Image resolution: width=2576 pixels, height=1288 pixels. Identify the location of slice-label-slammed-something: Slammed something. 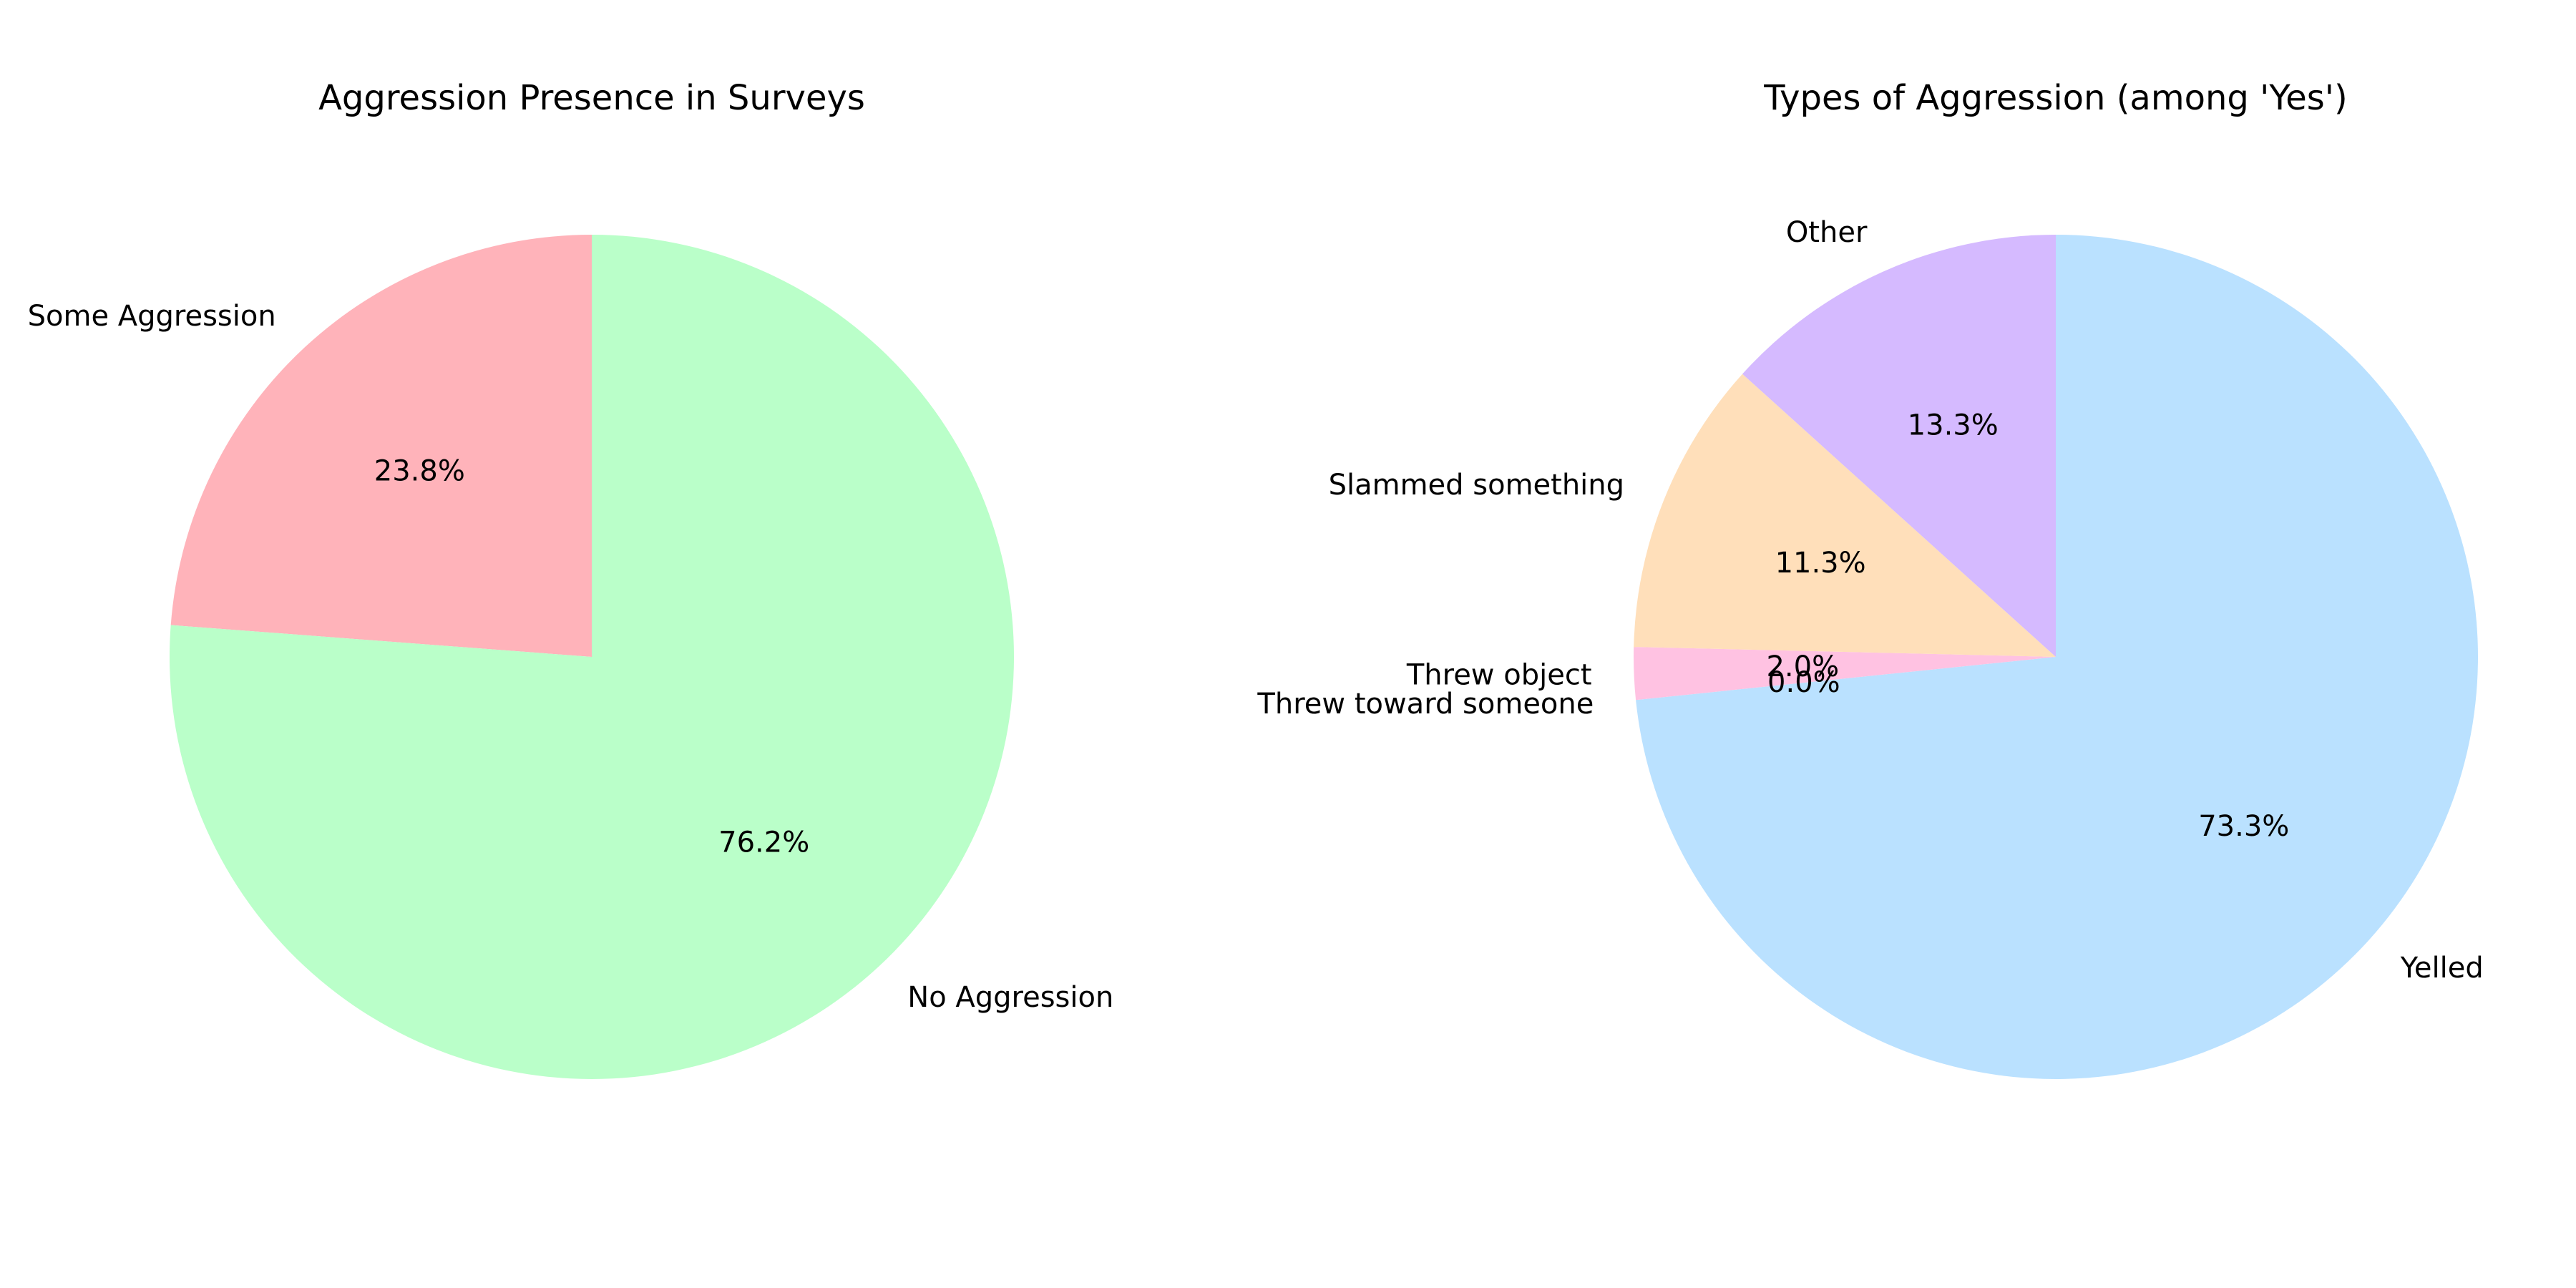
(1476, 485).